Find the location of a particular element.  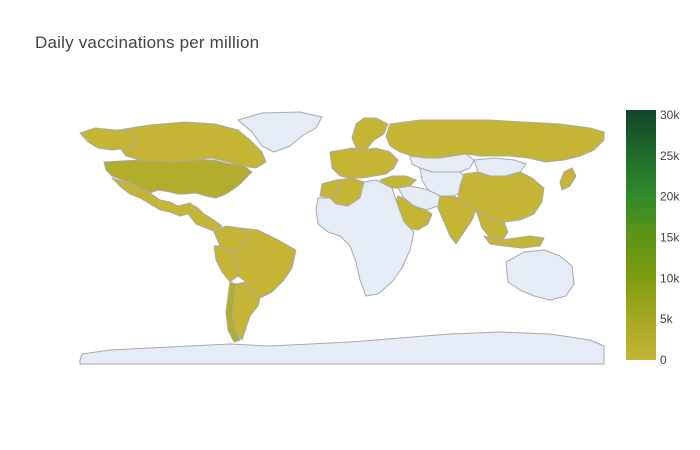

region-greenland is located at coordinates (280, 132).